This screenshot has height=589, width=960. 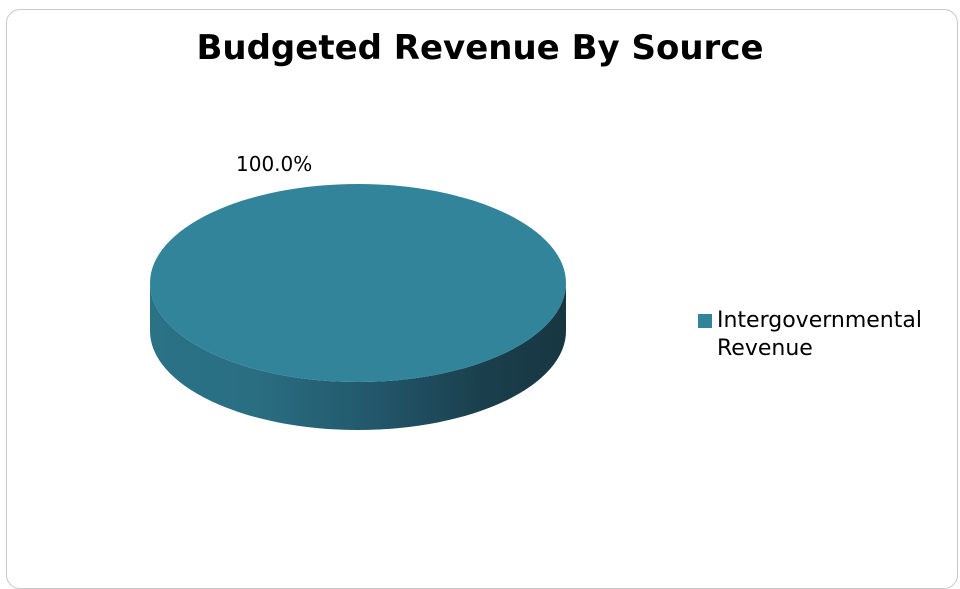 What do you see at coordinates (819, 334) in the screenshot?
I see `legend-label: Intergovernmental Revenue` at bounding box center [819, 334].